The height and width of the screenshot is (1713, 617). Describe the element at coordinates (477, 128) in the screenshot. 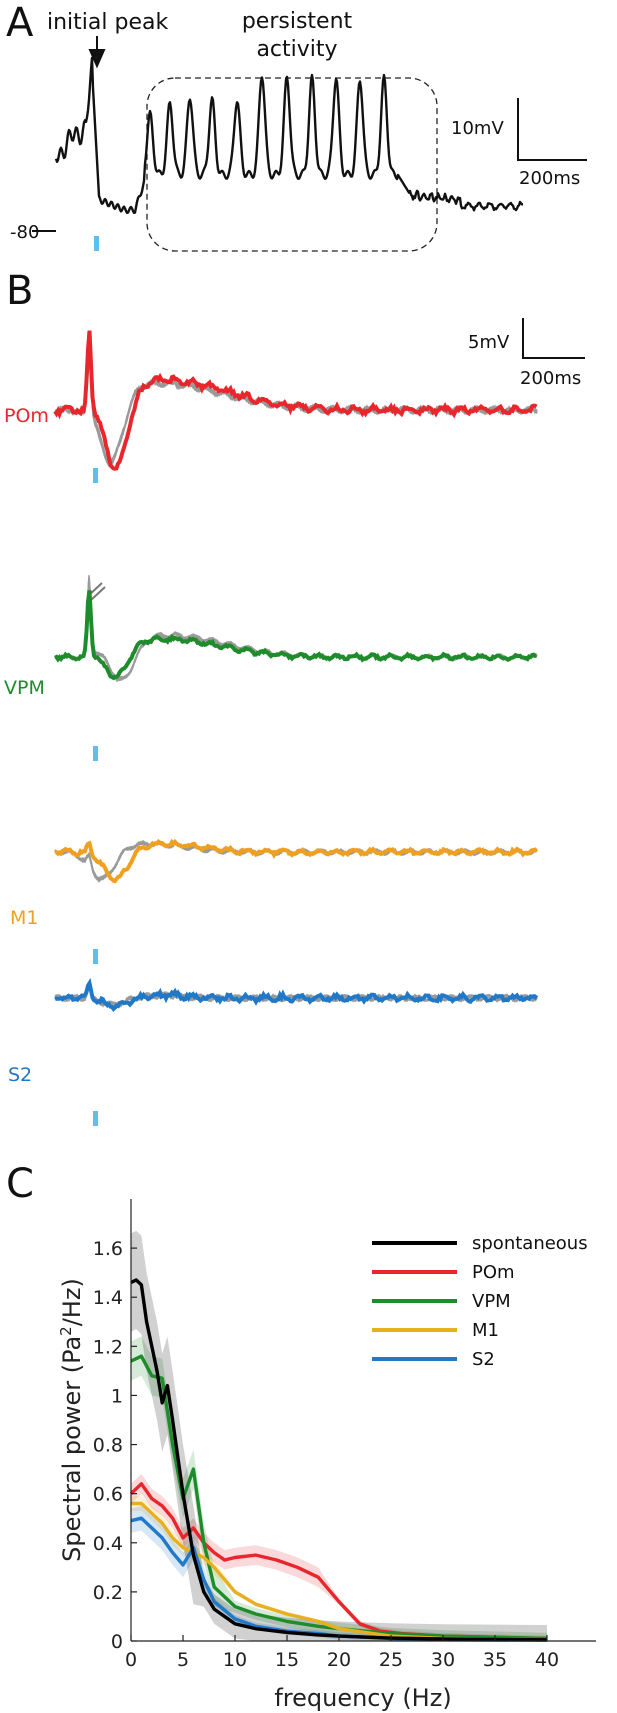

I see `scale-bar-a-voltage: 10mV` at that location.